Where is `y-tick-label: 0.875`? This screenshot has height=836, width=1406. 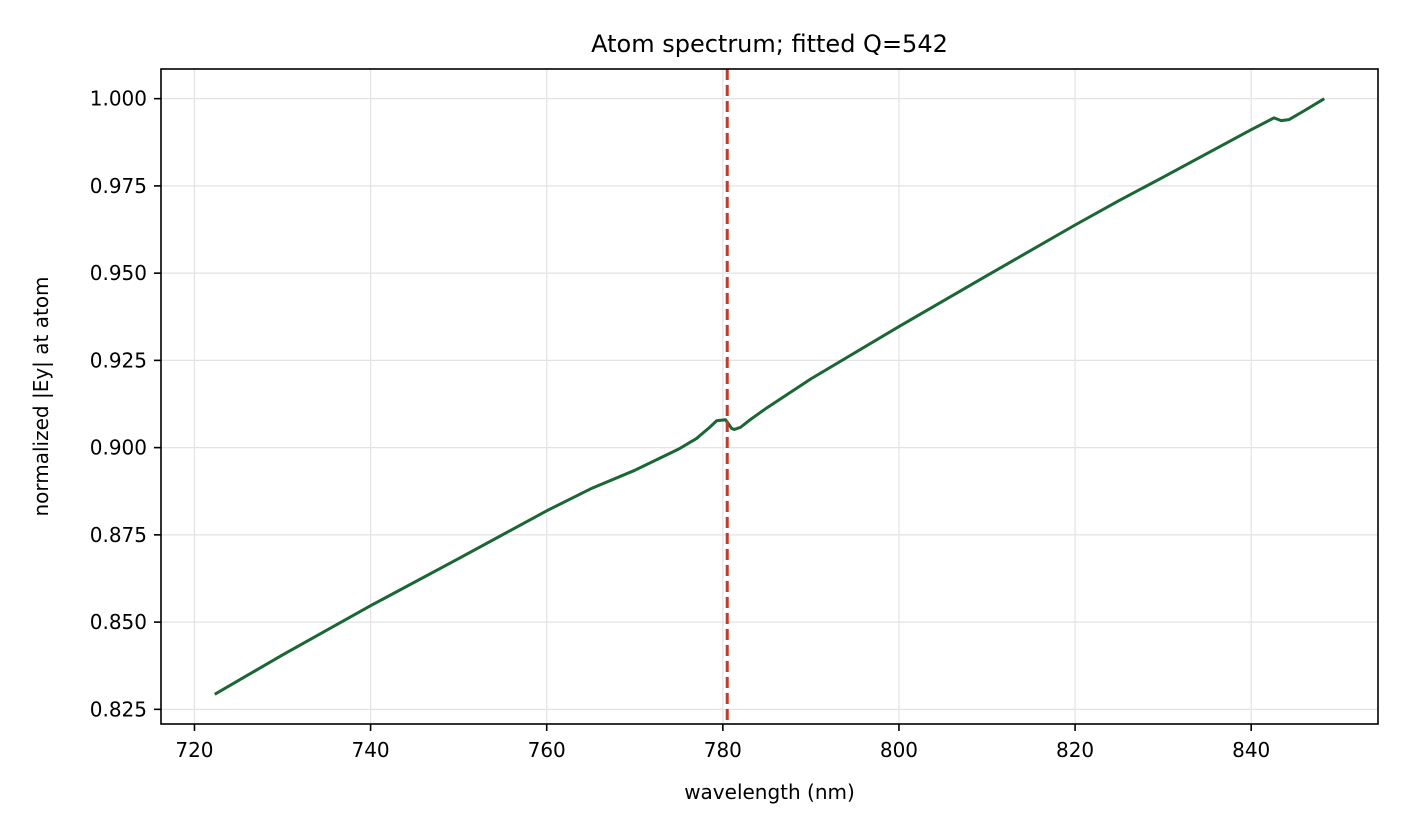 y-tick-label: 0.875 is located at coordinates (118, 535).